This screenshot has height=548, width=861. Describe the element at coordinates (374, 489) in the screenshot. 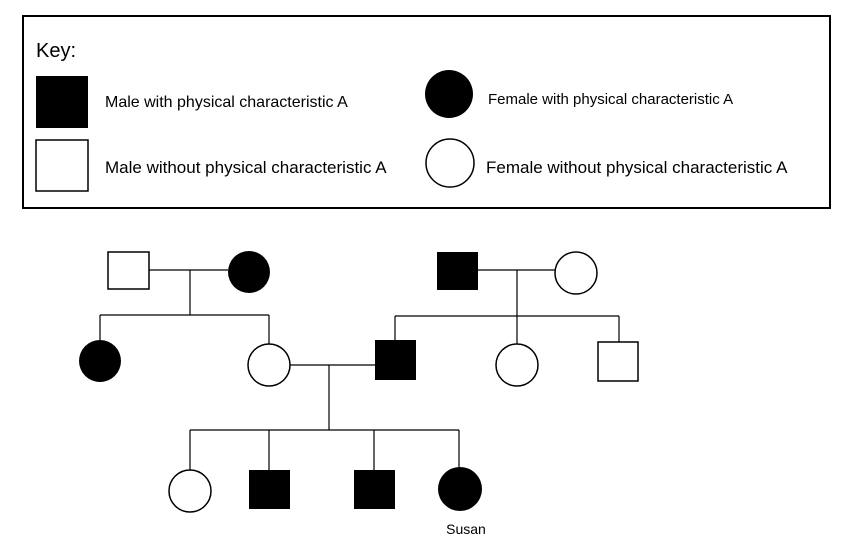

I see `person-g3-male-affected` at that location.